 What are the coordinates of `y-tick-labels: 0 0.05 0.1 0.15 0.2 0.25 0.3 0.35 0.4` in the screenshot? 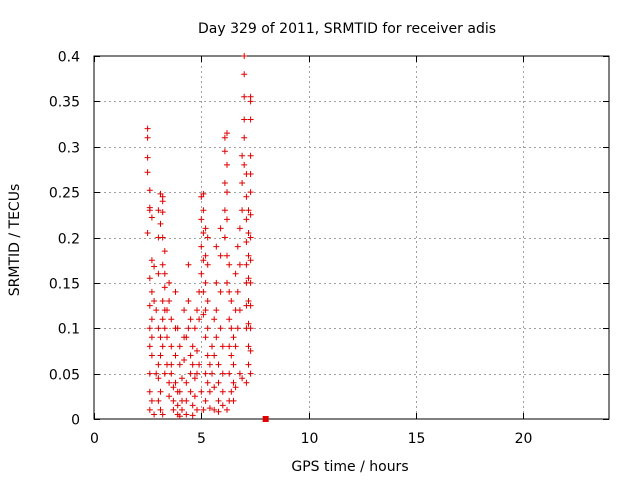 It's located at (64, 239).